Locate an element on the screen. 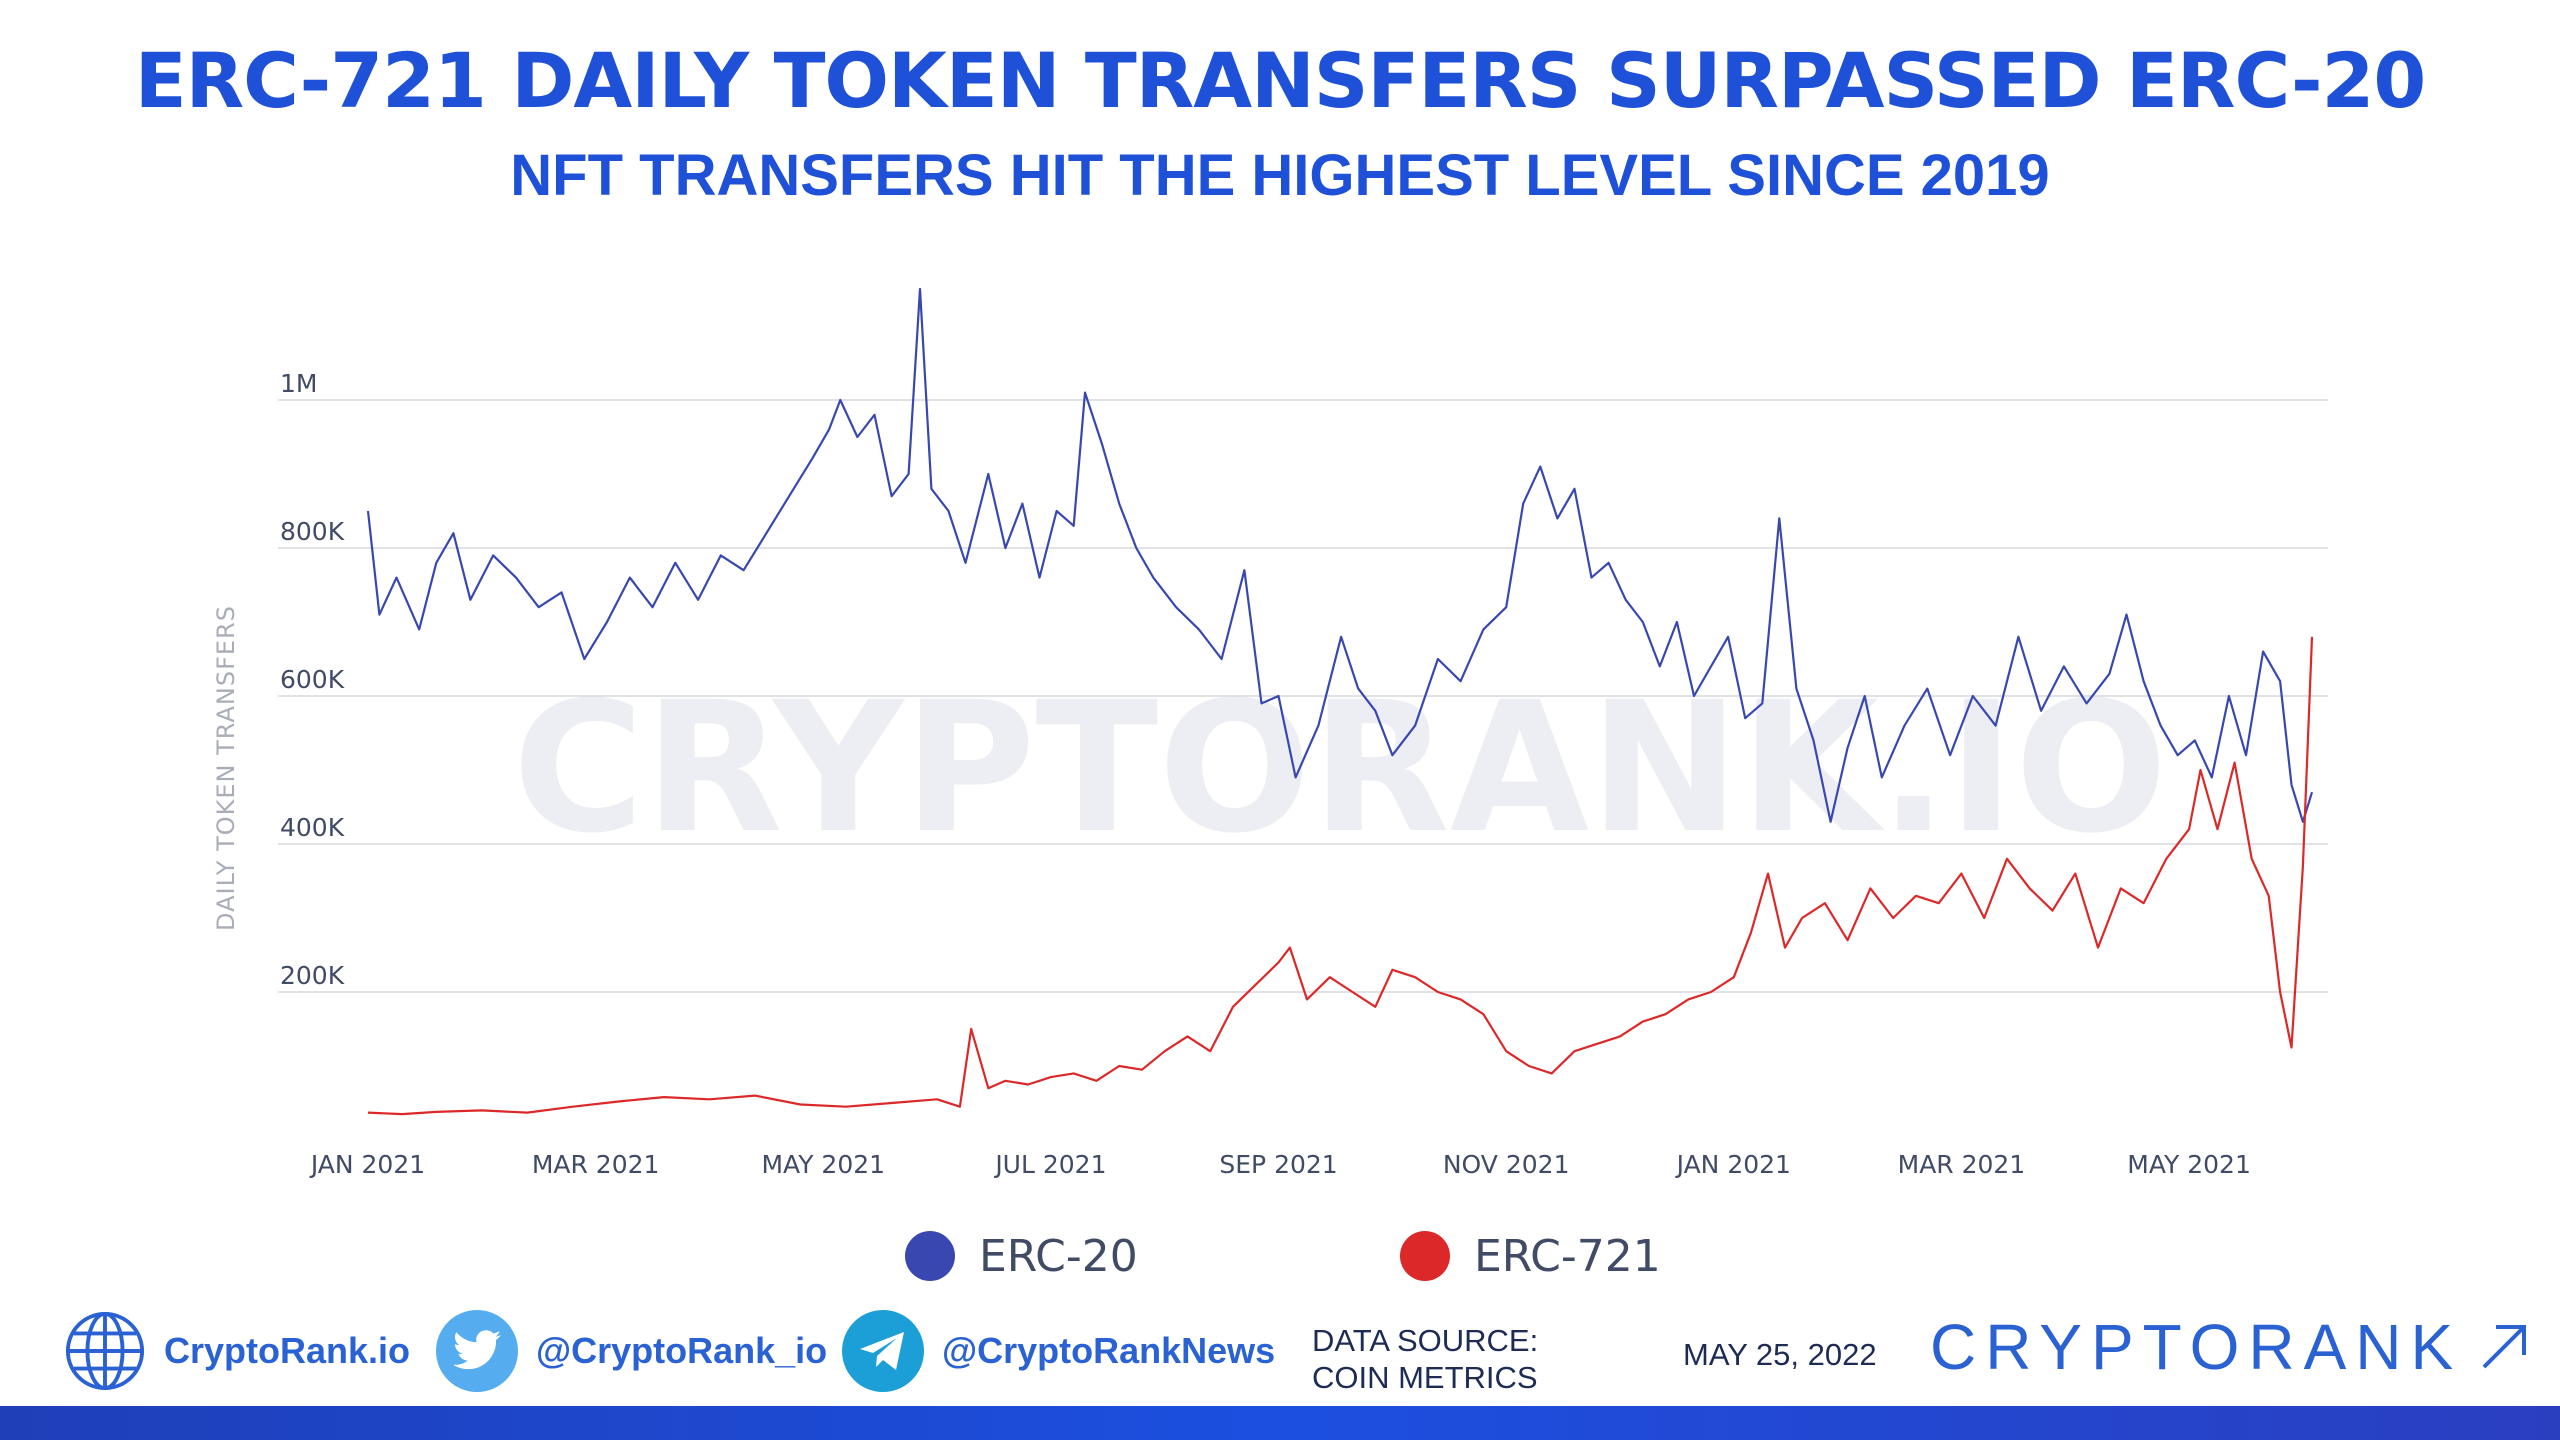 The width and height of the screenshot is (2560, 1440). y-tick-600k: 600K is located at coordinates (312, 679).